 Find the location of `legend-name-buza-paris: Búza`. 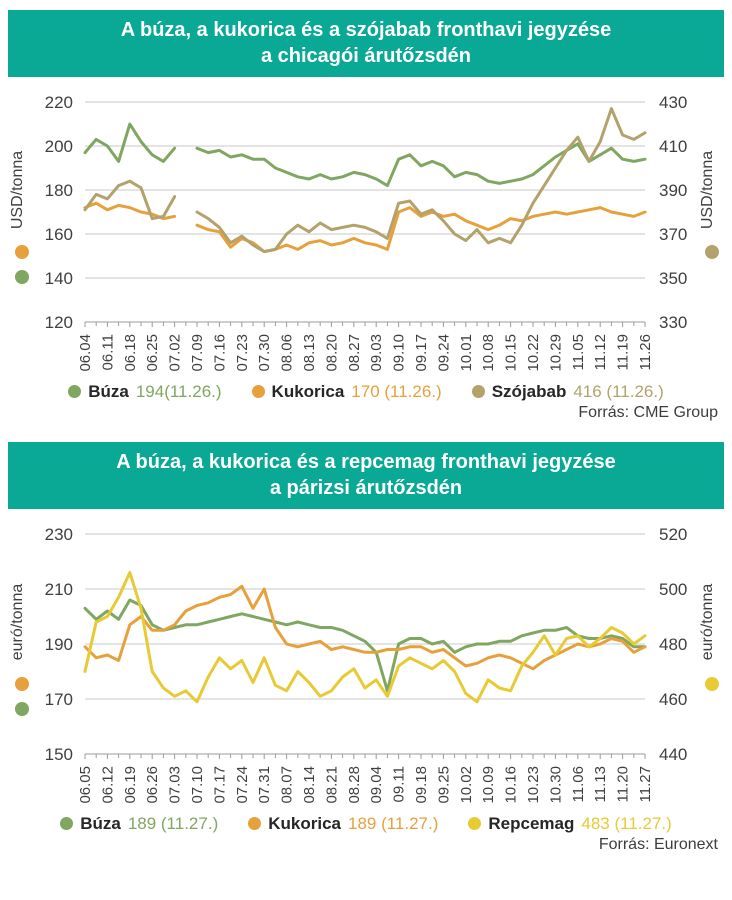

legend-name-buza-paris: Búza is located at coordinates (100, 823).